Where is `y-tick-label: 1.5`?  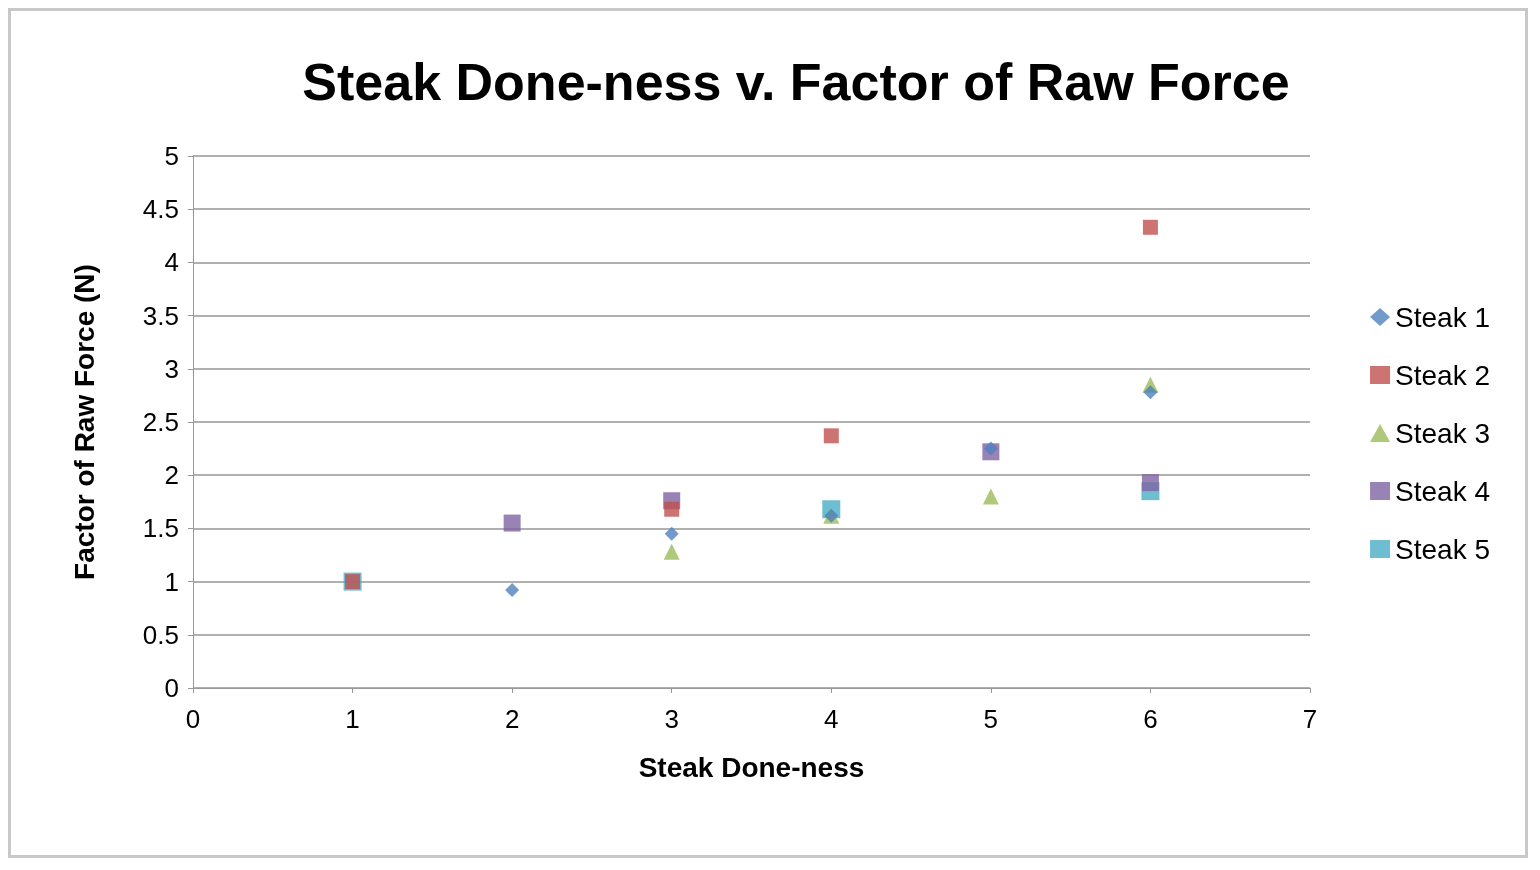
y-tick-label: 1.5 is located at coordinates (160, 528).